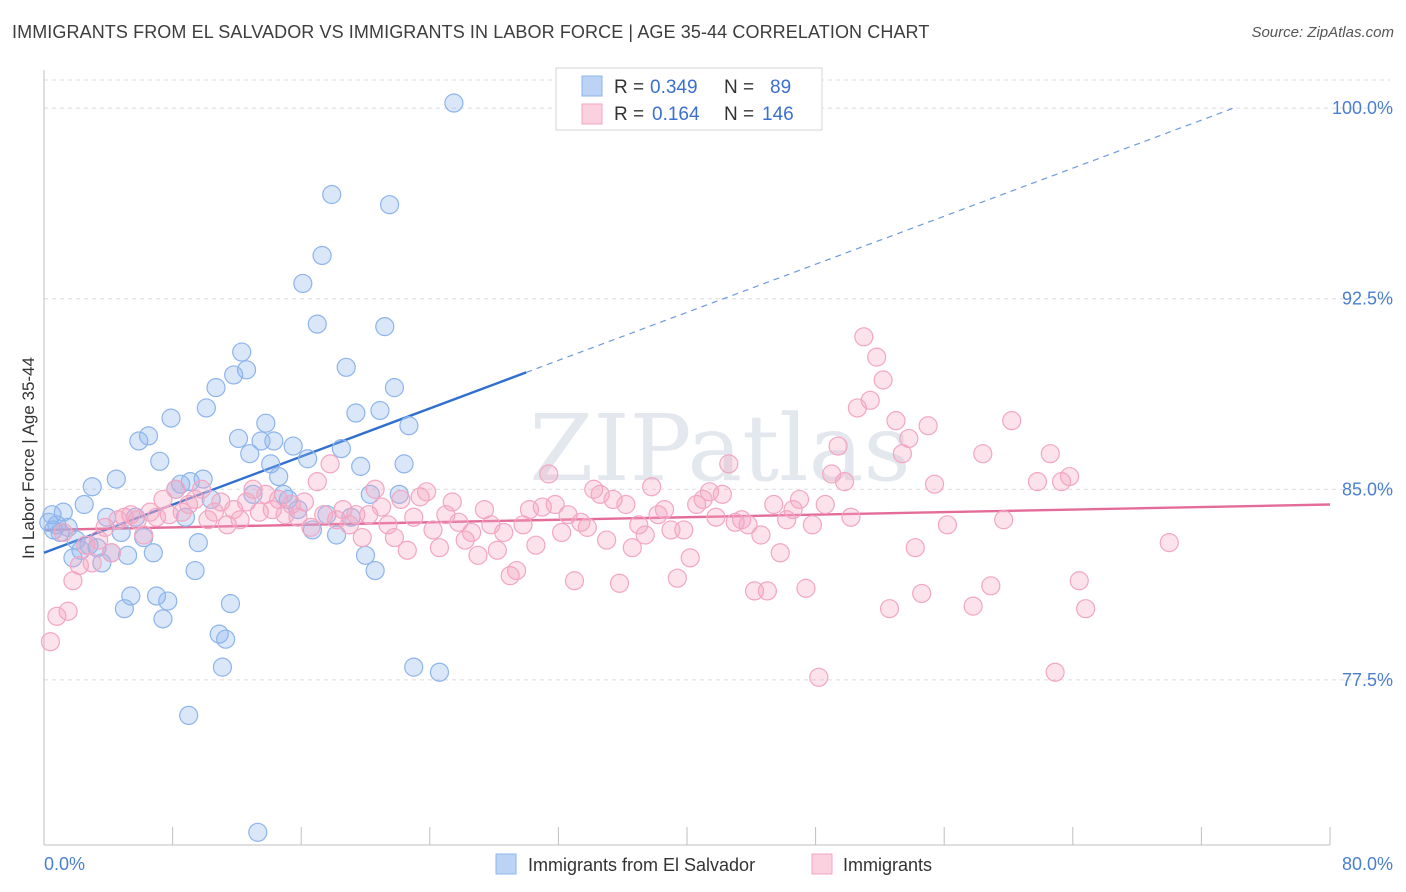  I want to click on bottom-legend-label-el-salvador: Immigrants from El Salvador, so click(641, 865).